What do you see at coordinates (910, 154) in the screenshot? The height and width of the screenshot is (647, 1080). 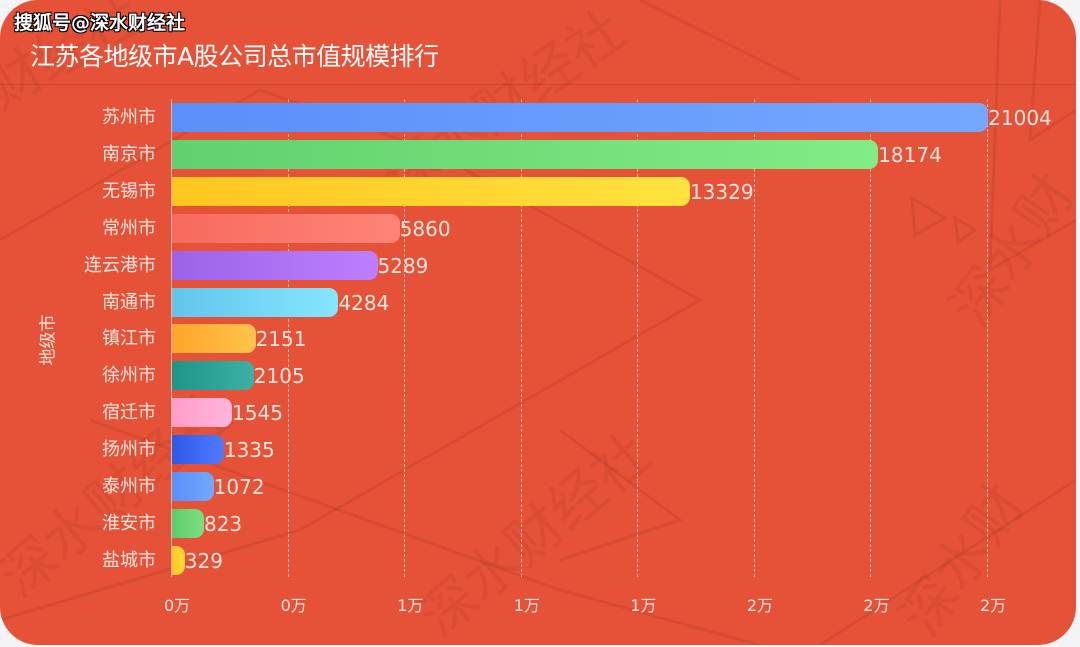 I see `value-label: 18174` at bounding box center [910, 154].